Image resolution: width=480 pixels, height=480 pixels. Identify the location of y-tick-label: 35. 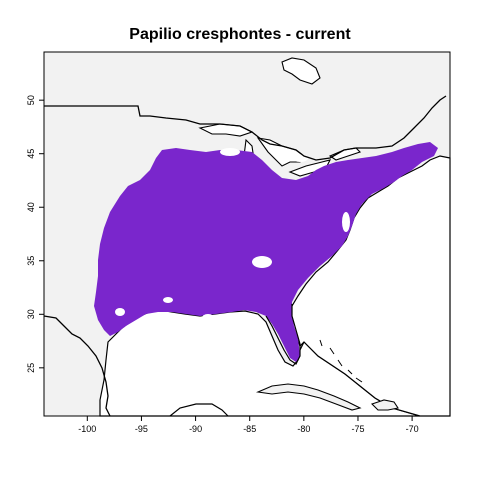
(31, 261).